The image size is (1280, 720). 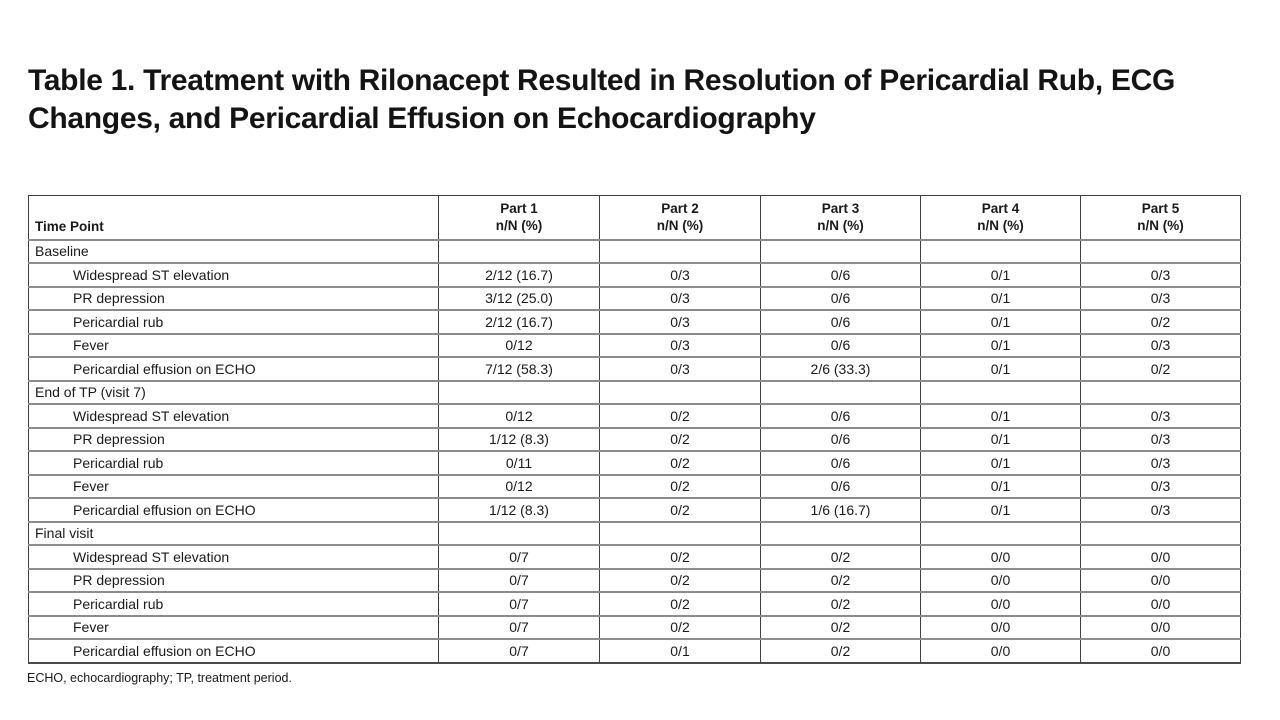 What do you see at coordinates (840, 369) in the screenshot?
I see `value-cell: 2/6 (33.3)` at bounding box center [840, 369].